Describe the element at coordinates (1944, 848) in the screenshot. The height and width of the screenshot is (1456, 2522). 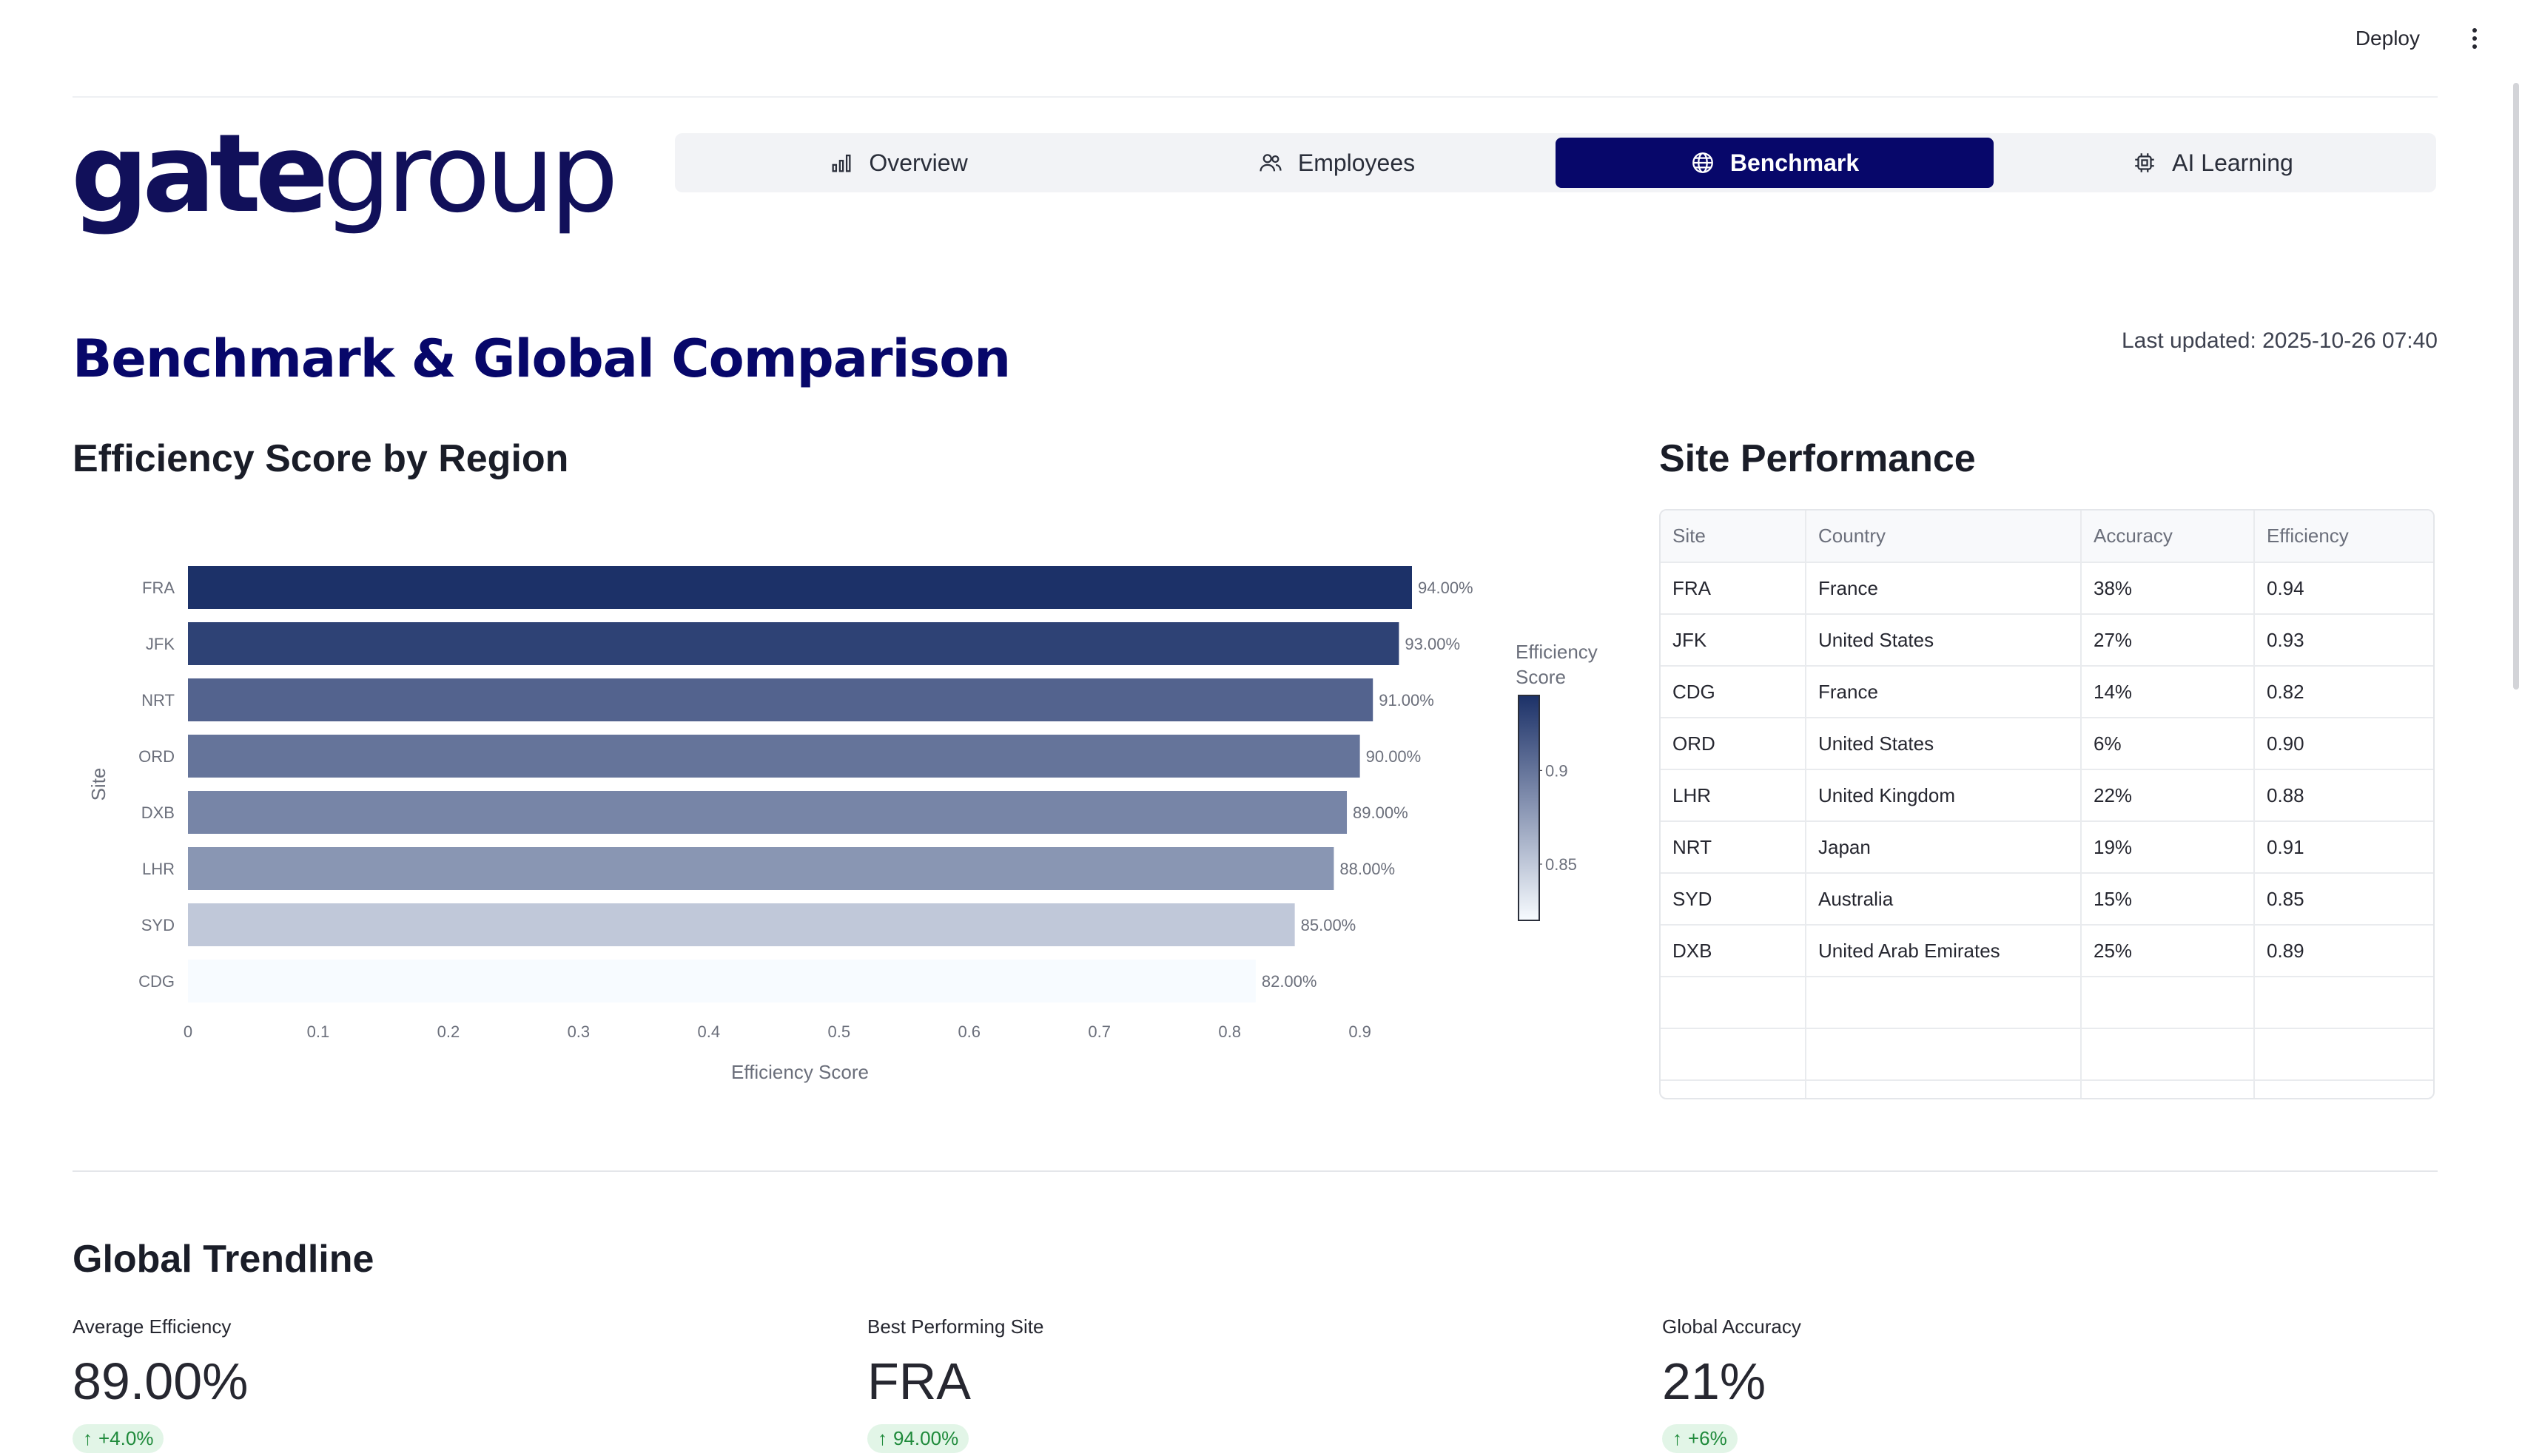
I see `cell-country: Japan` at that location.